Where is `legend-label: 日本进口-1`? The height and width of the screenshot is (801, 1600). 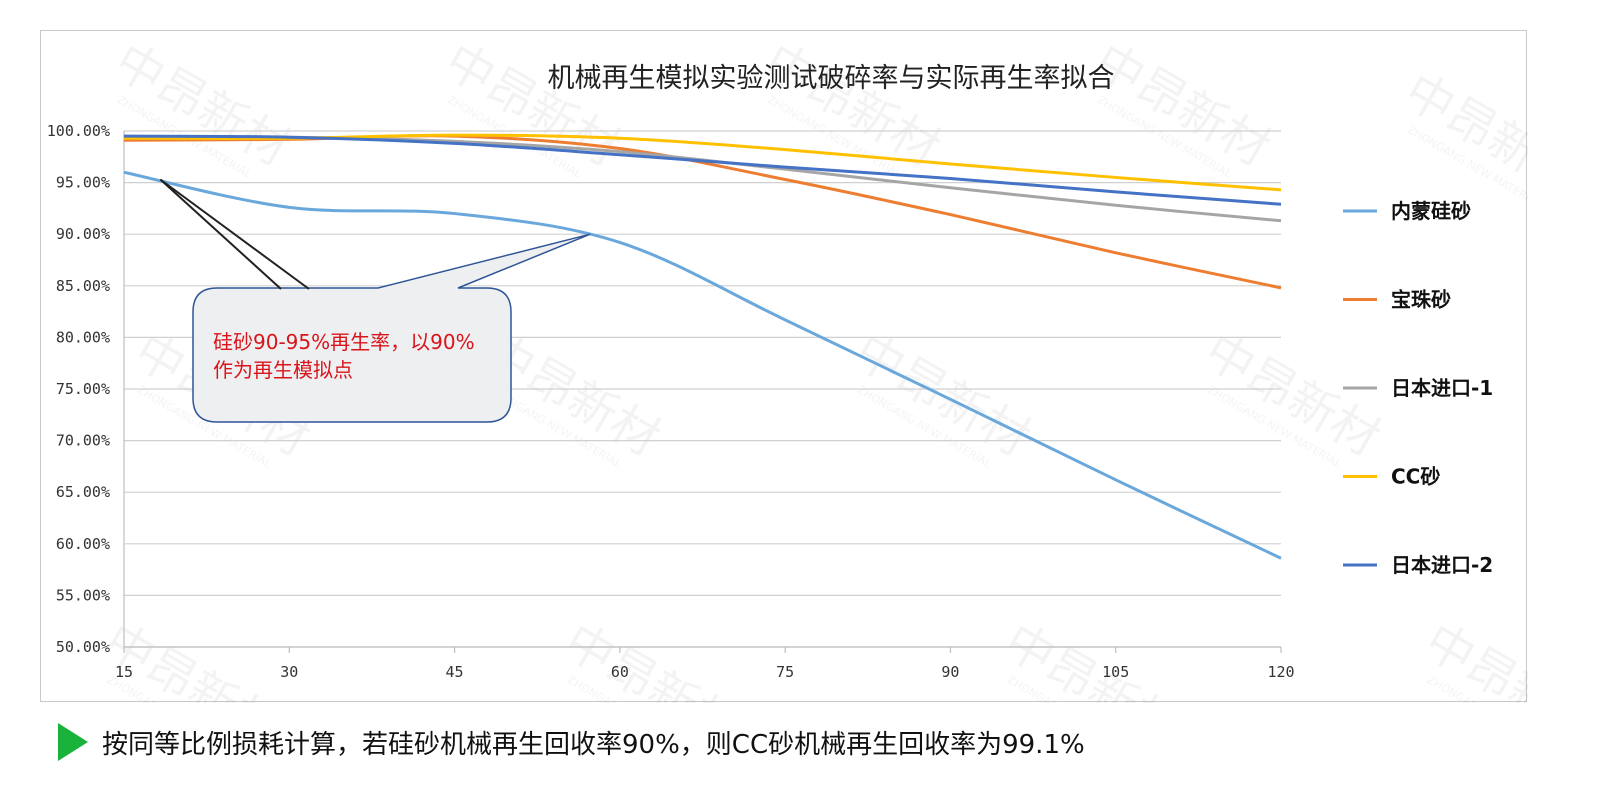
legend-label: 日本进口-1 is located at coordinates (1442, 388).